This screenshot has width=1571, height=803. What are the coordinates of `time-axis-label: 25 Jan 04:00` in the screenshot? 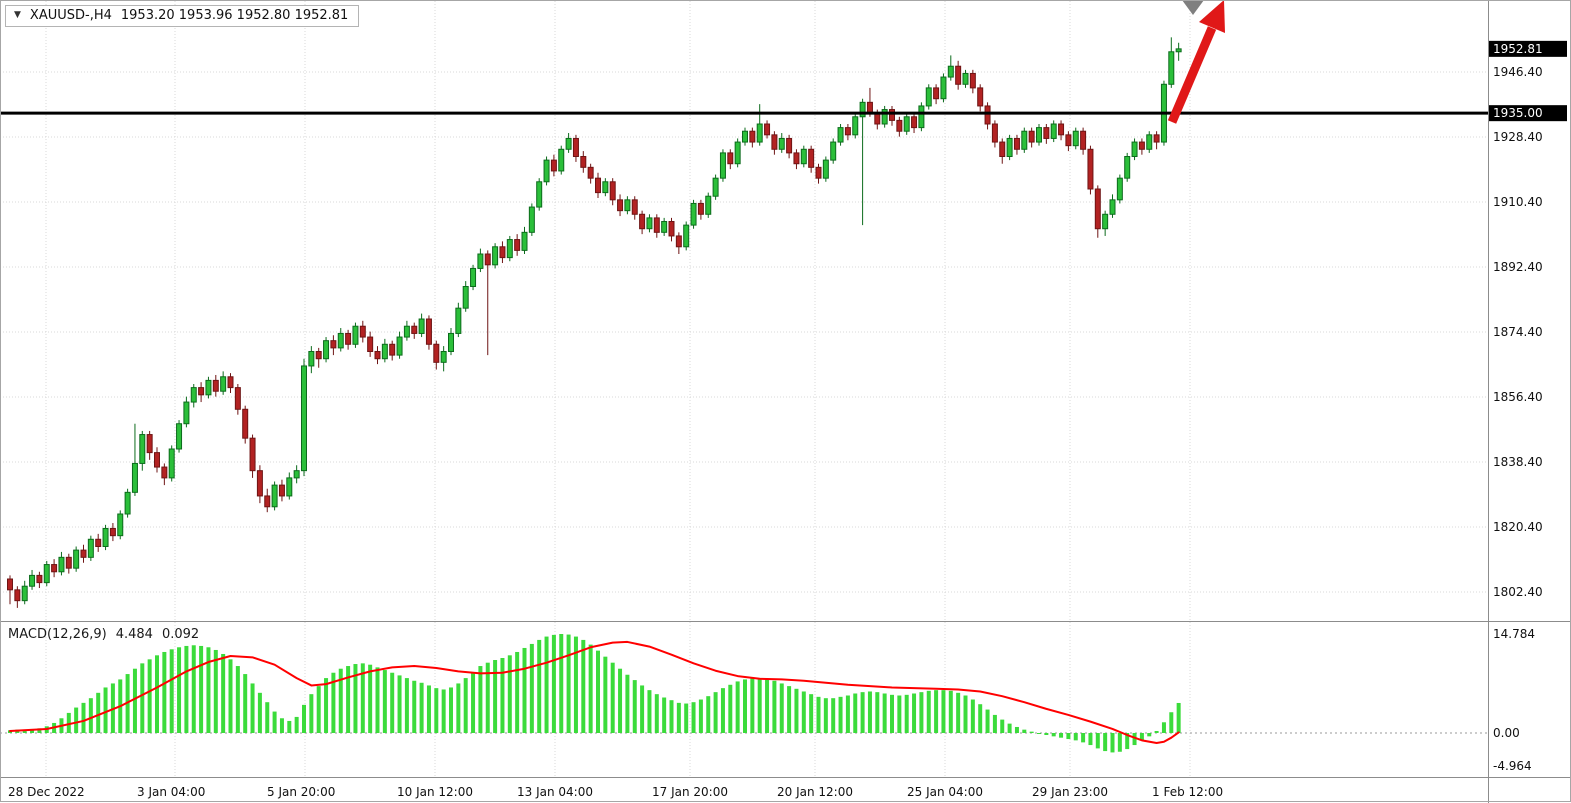 It's located at (945, 792).